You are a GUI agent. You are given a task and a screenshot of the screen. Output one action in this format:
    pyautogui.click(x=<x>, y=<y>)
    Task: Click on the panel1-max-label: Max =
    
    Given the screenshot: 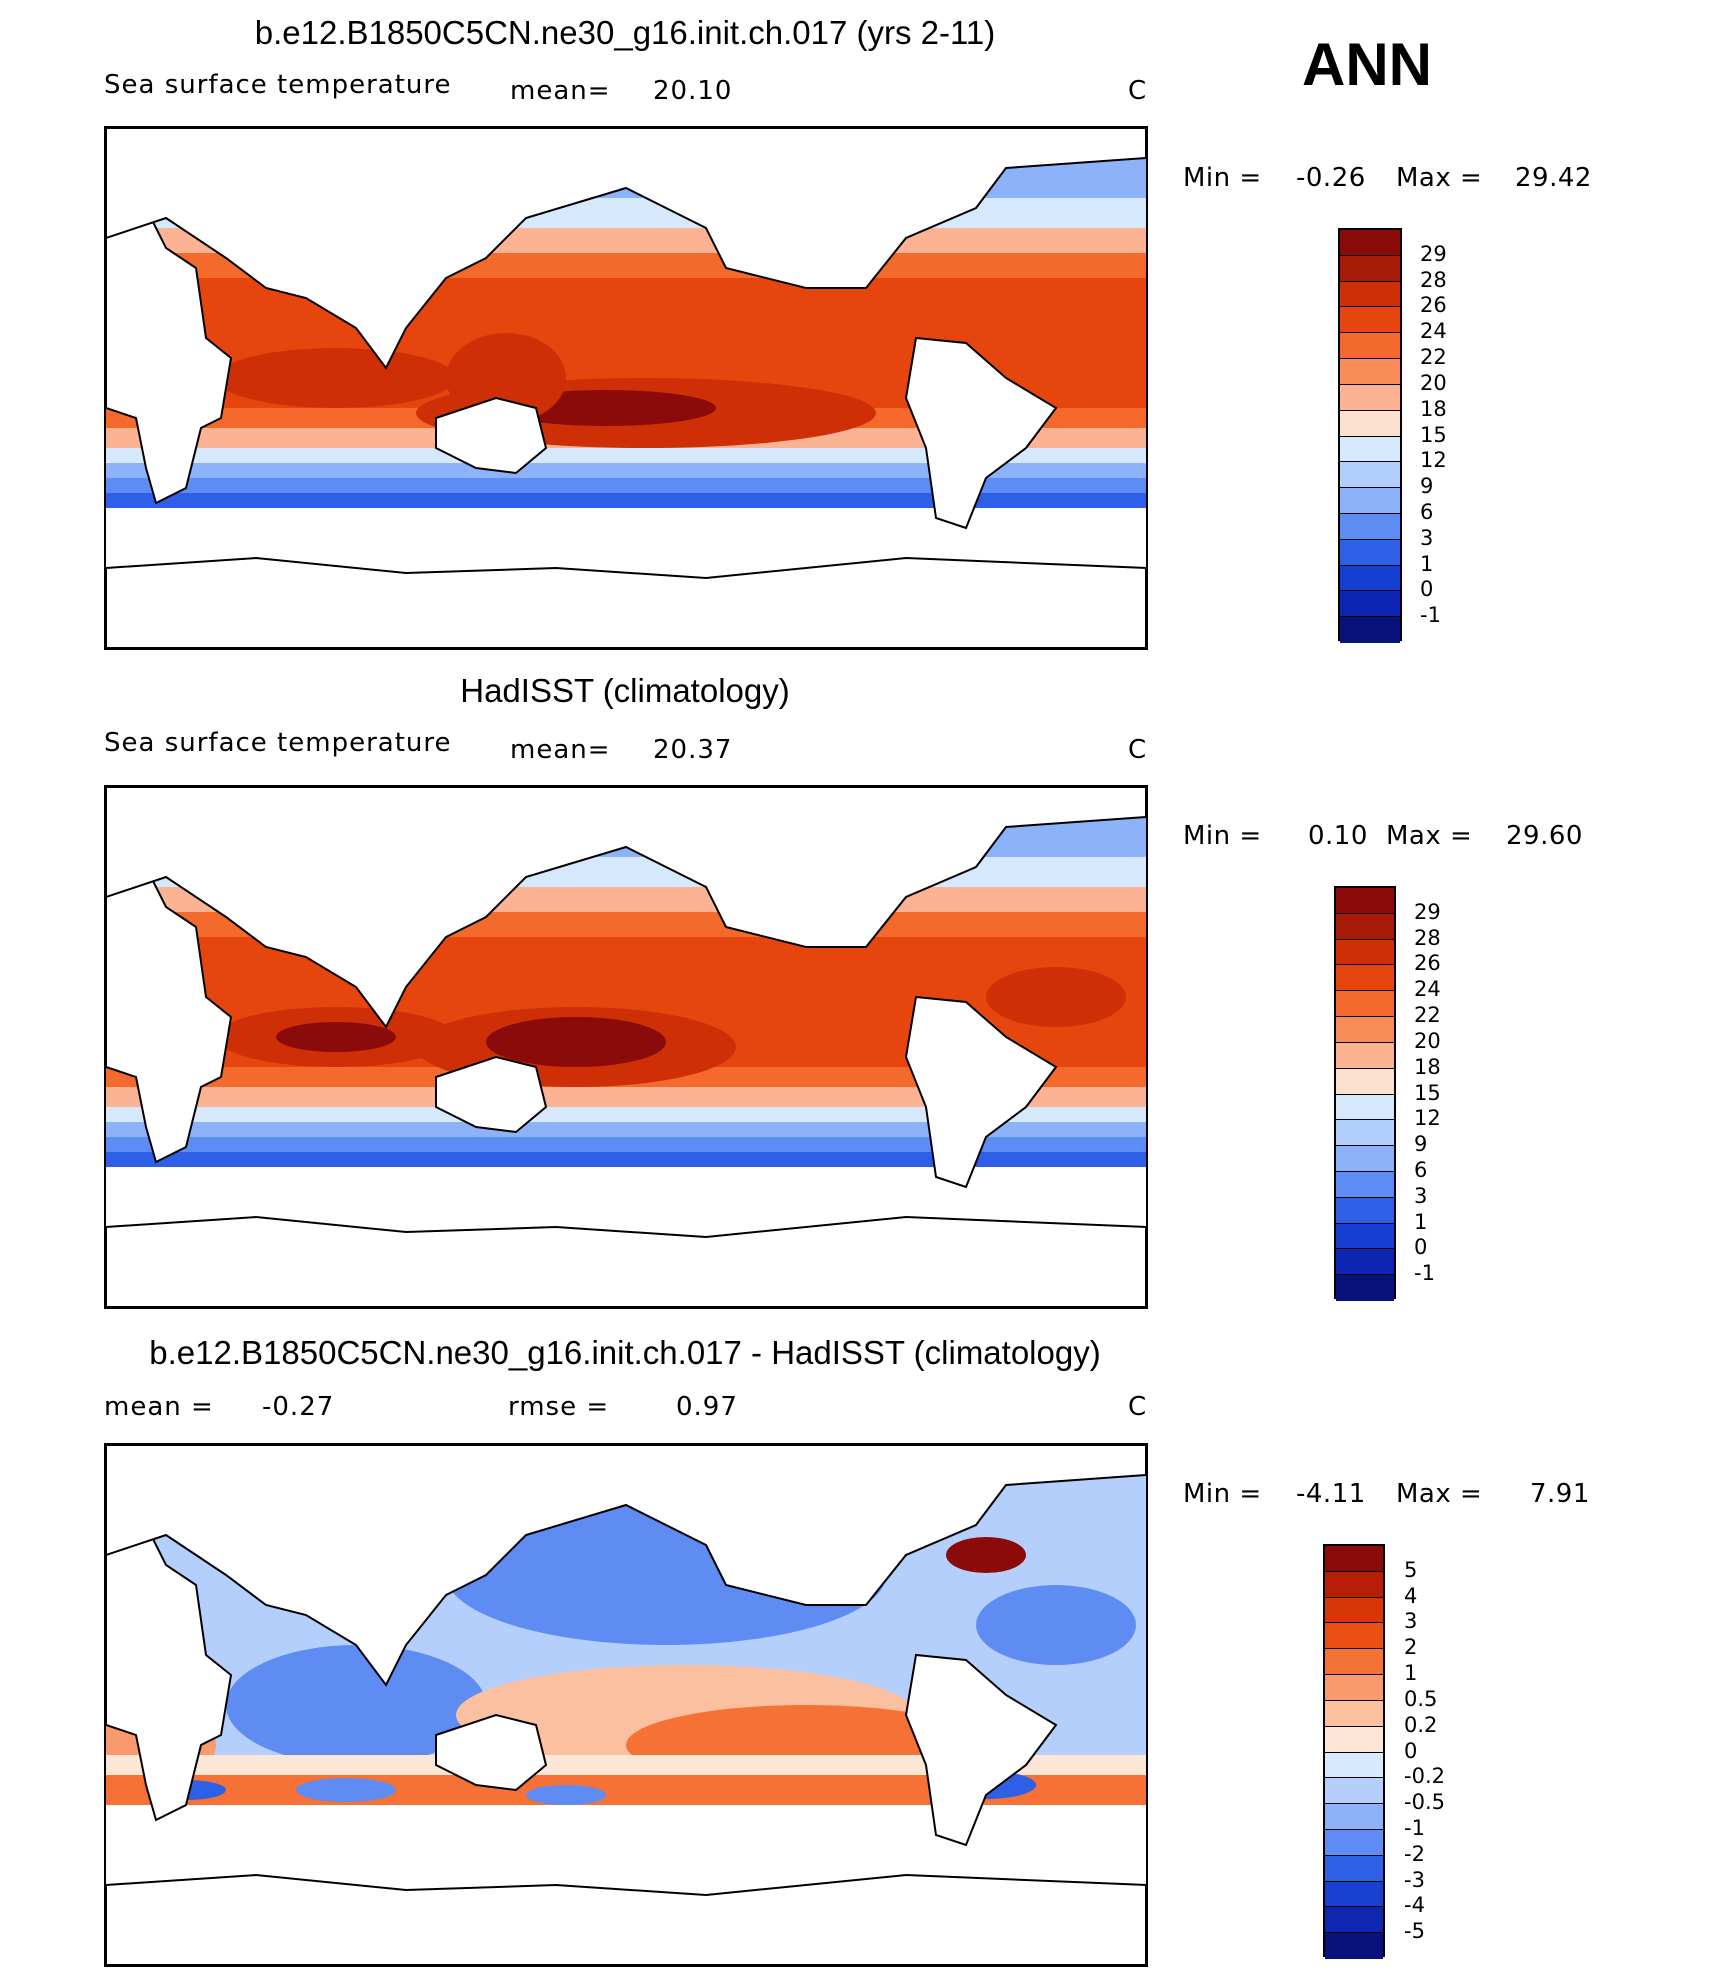 What is the action you would take?
    pyautogui.click(x=1439, y=178)
    